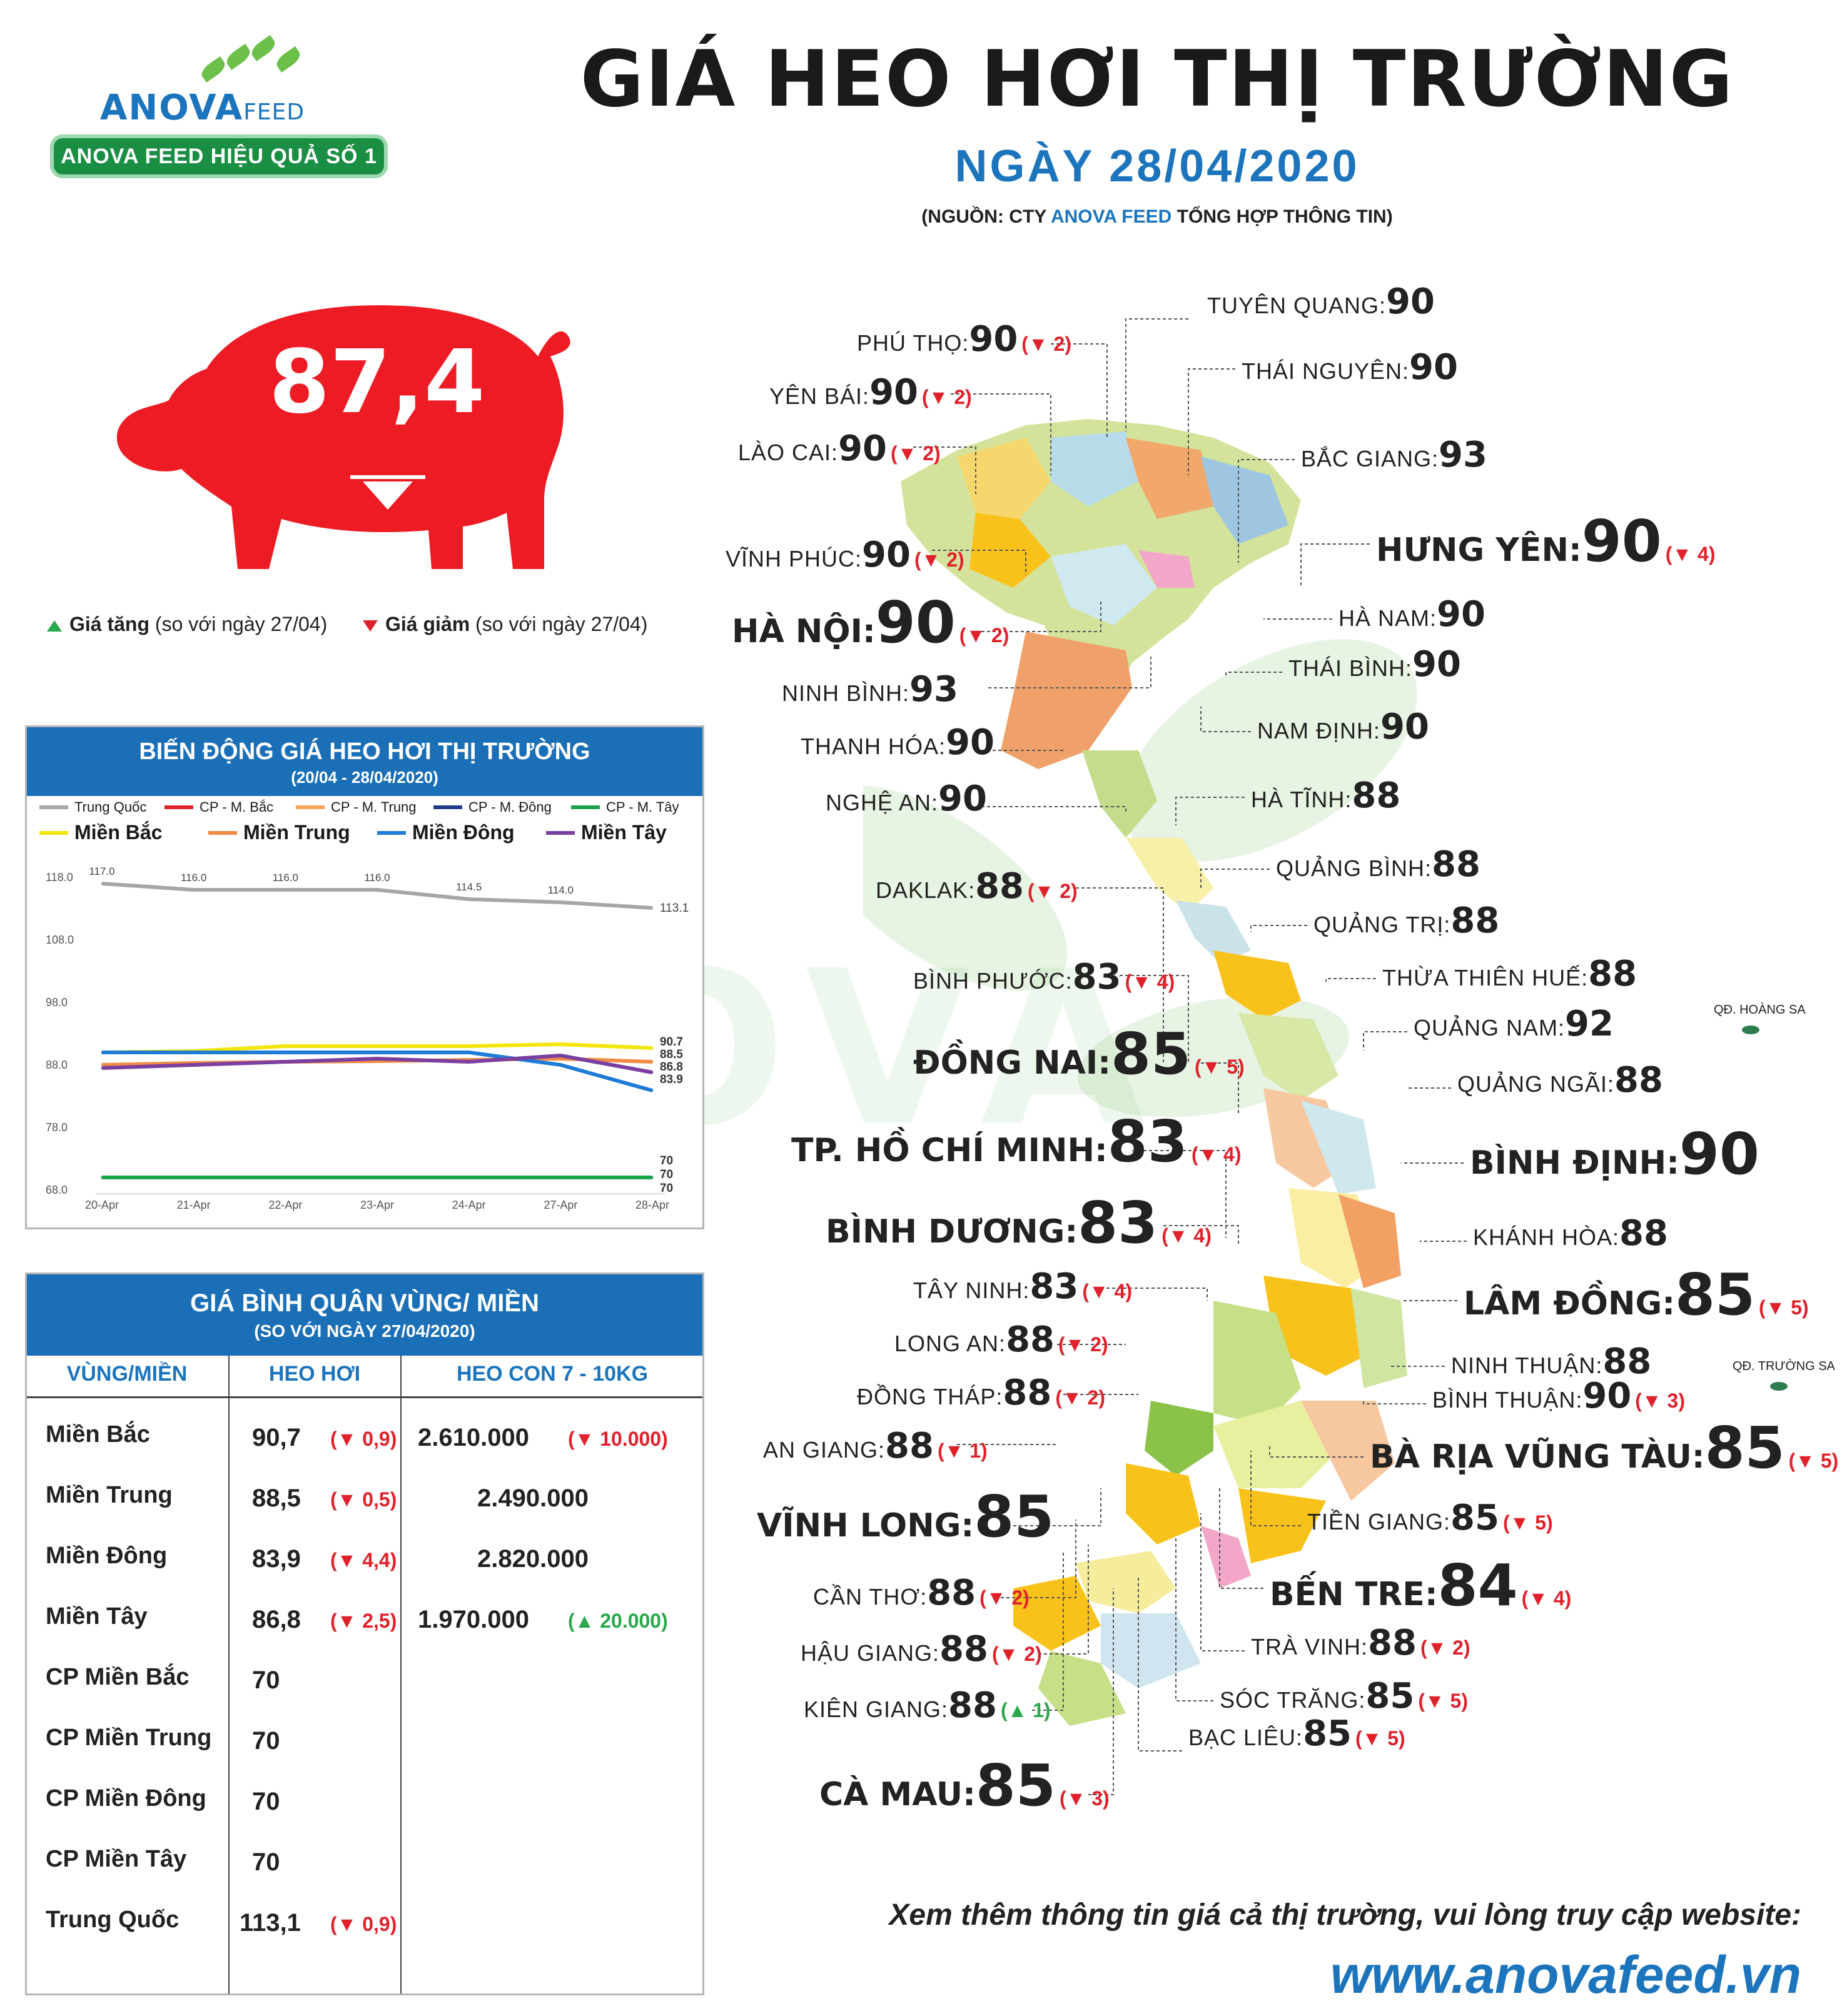  I want to click on leaf-icon, so click(213, 70).